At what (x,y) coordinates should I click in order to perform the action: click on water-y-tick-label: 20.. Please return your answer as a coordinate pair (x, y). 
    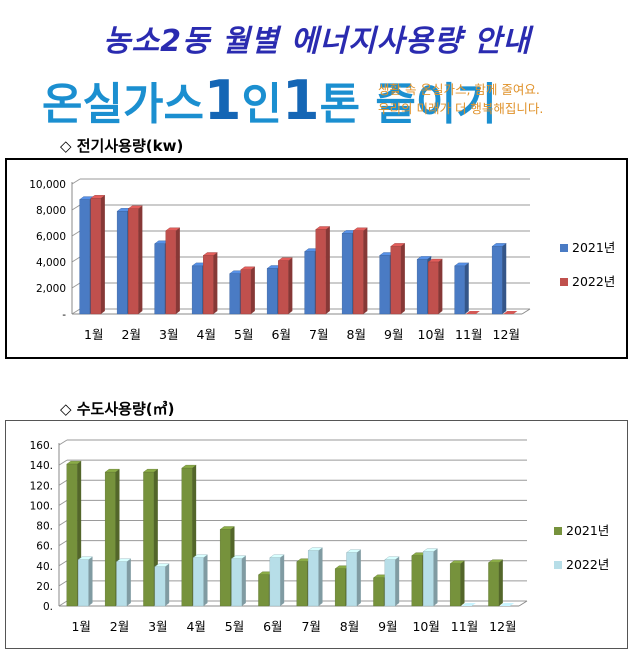
    Looking at the image, I should click on (44, 587).